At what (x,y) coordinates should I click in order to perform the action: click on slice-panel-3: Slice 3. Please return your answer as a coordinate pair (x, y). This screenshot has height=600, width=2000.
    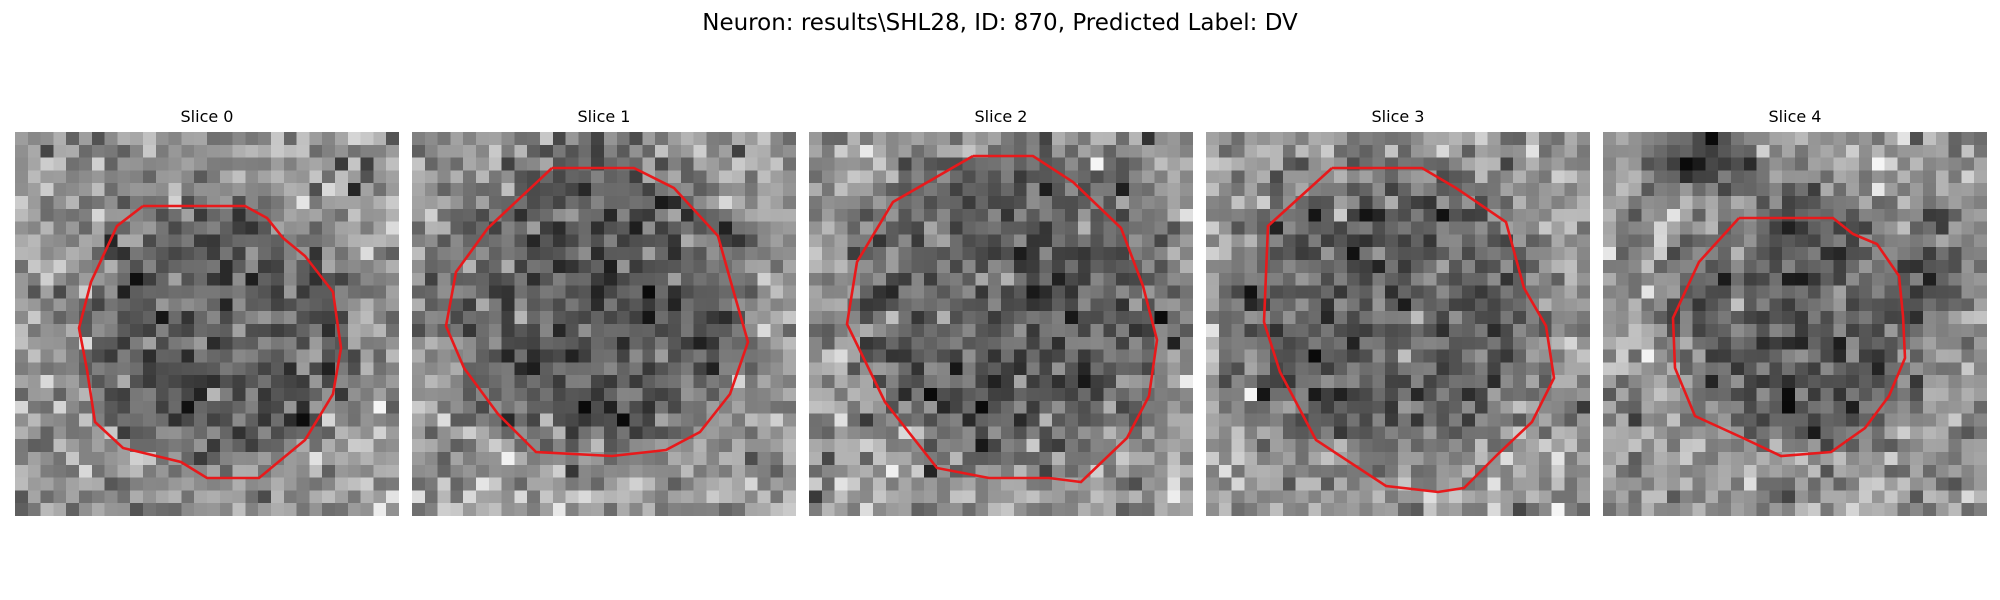
    Looking at the image, I should click on (1398, 311).